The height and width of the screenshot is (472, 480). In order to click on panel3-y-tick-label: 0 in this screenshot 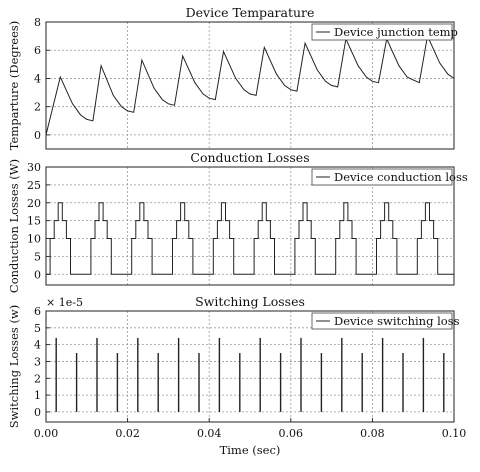, I will do `click(37, 412)`.